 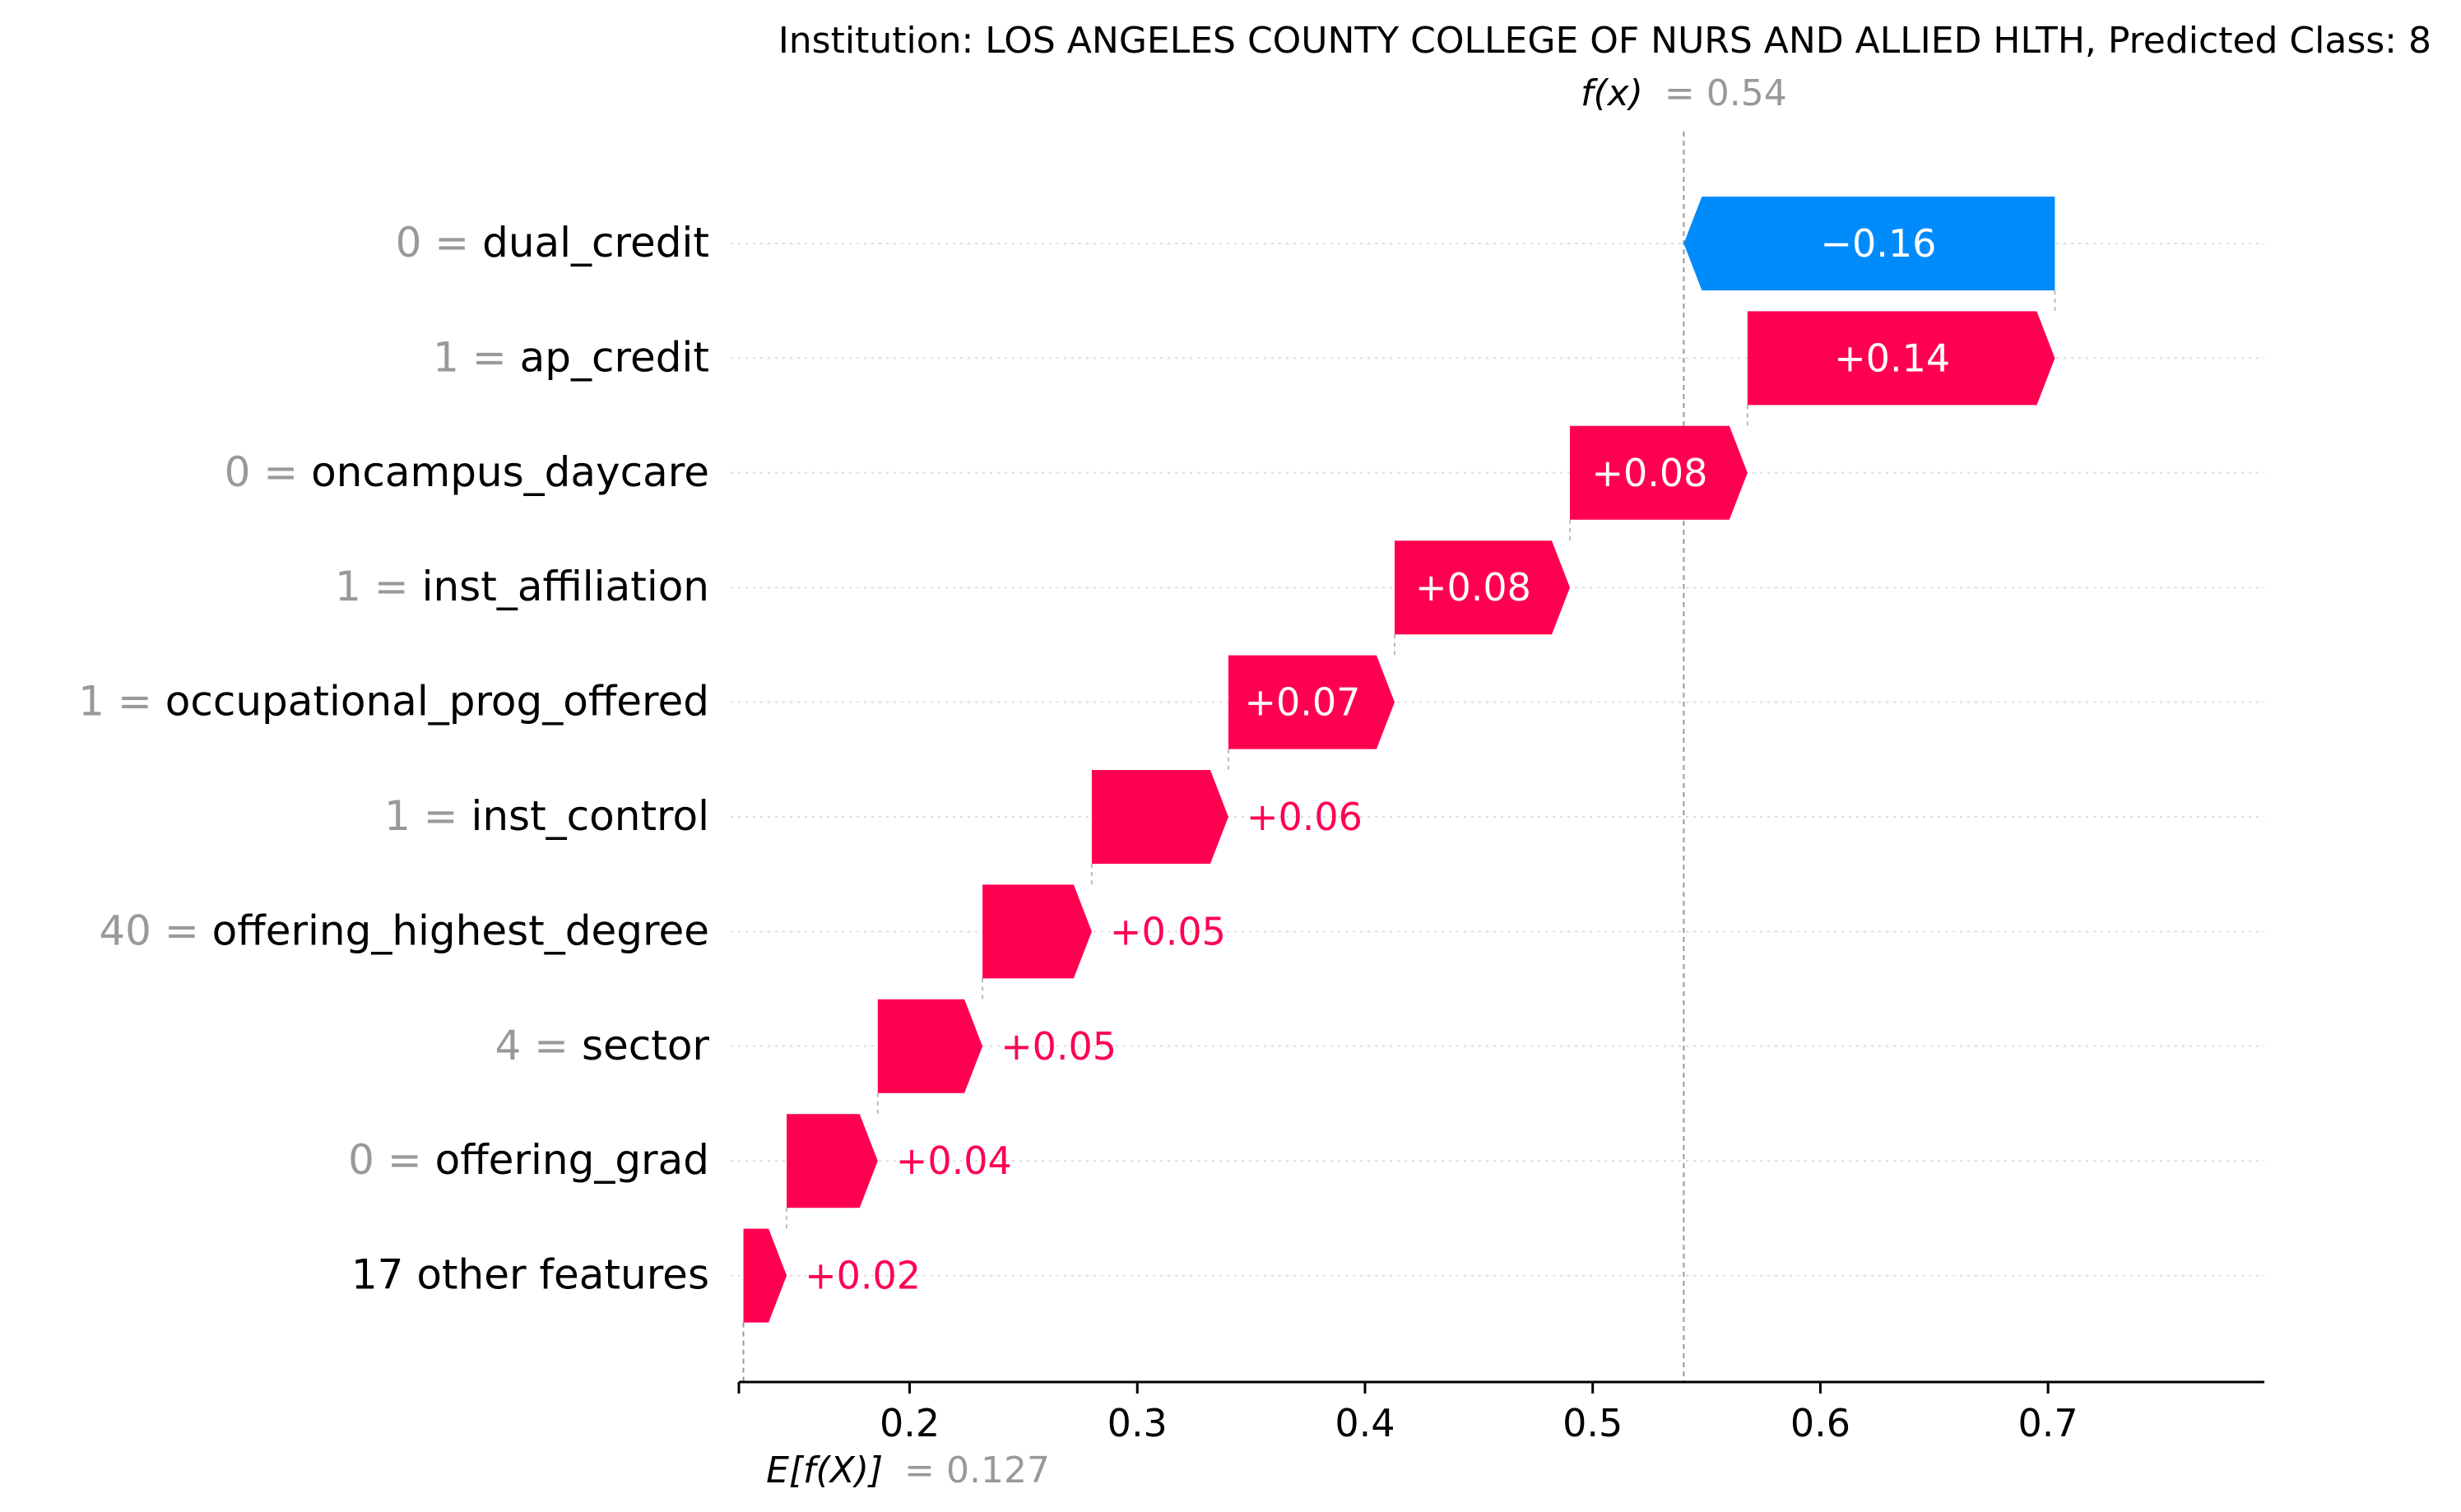 I want to click on feature-name: offering_highest_degree, so click(x=460, y=930).